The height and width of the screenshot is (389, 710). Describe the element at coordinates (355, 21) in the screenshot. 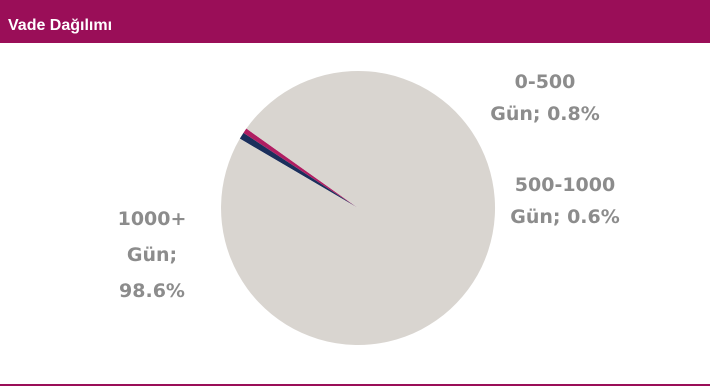

I see `panel-header: Vade Dağılımı` at that location.